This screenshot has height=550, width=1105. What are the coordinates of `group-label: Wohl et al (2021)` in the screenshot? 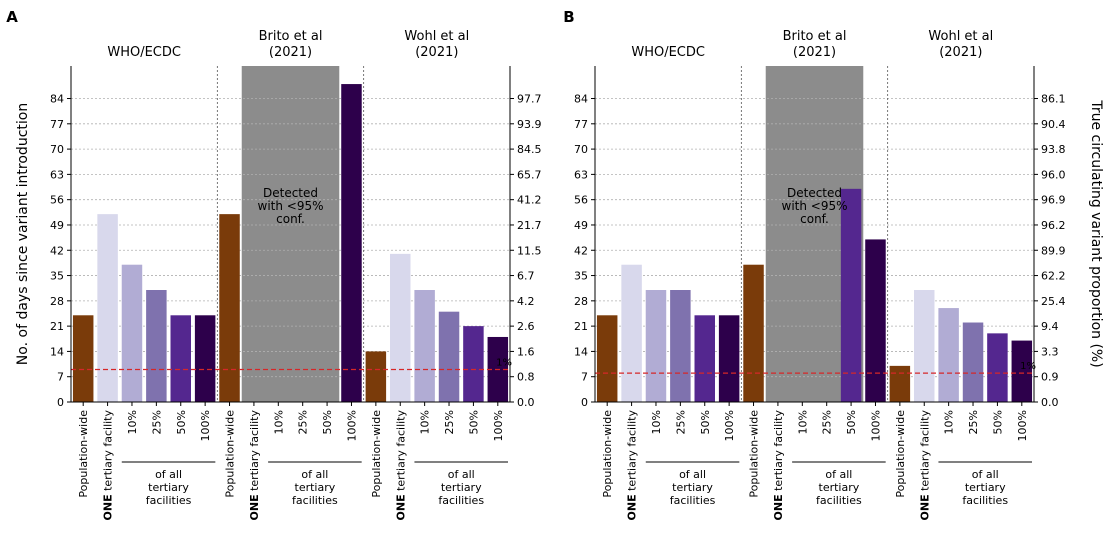 It's located at (436, 44).